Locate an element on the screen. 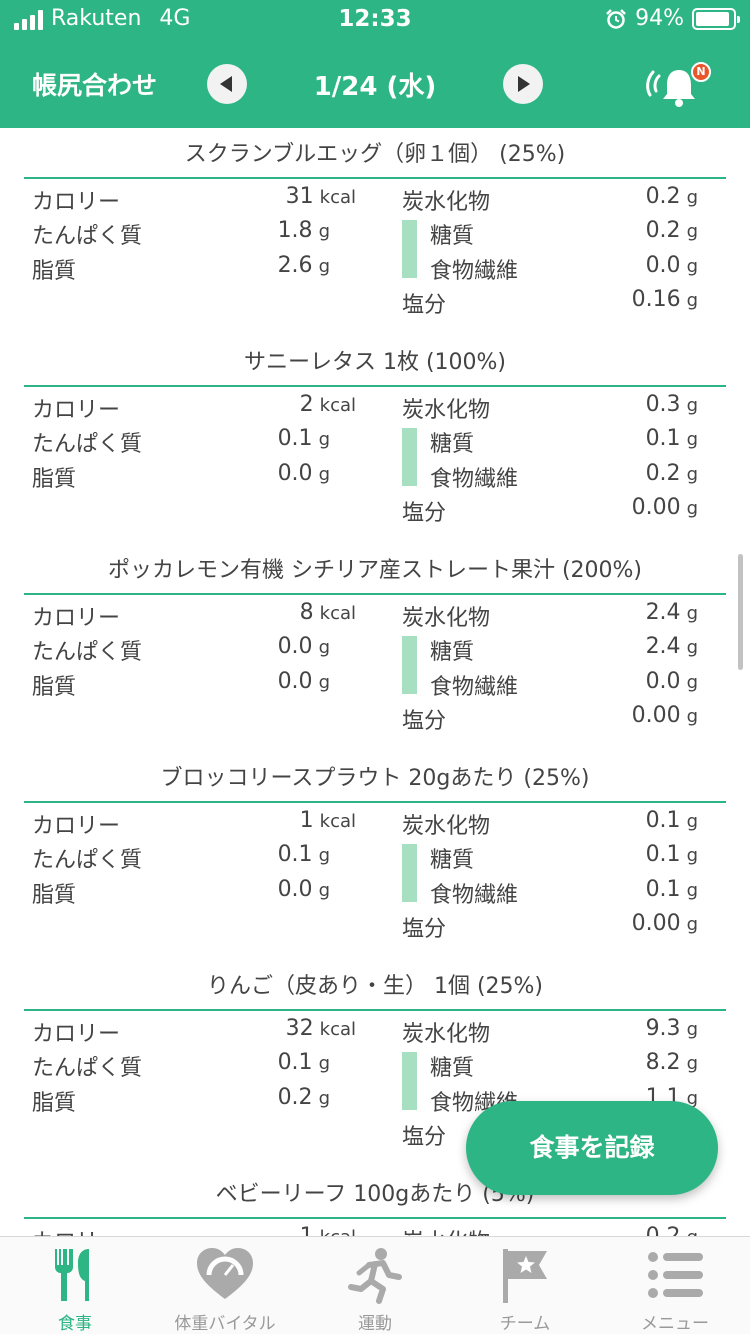 This screenshot has height=1334, width=750. tab-menu: メニュー is located at coordinates (675, 1285).